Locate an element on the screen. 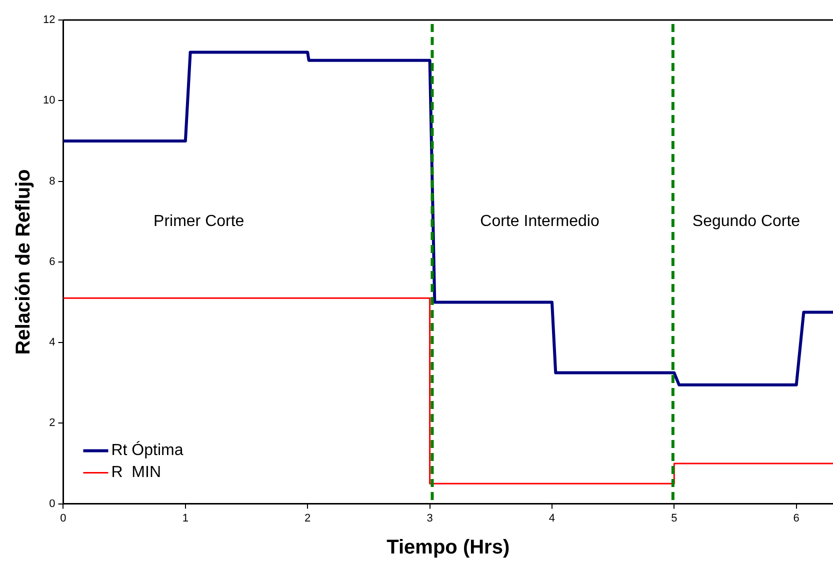 This screenshot has width=833, height=574. x-tick-label: 4 is located at coordinates (552, 518).